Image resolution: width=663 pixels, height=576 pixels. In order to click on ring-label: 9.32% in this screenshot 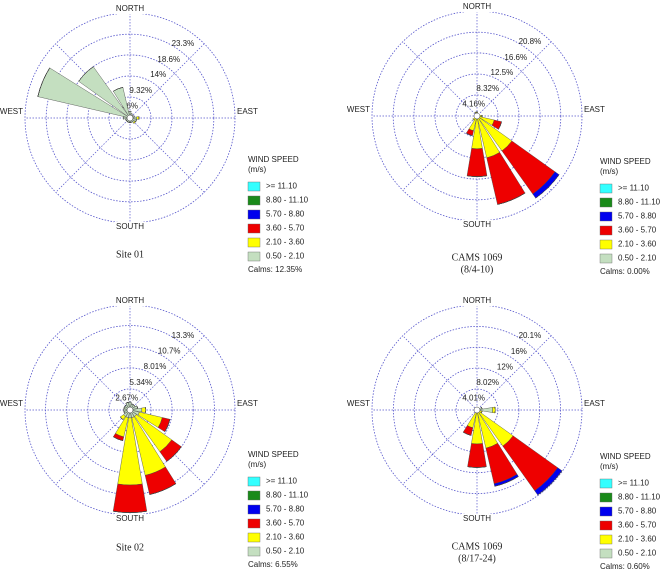, I will do `click(140, 90)`.